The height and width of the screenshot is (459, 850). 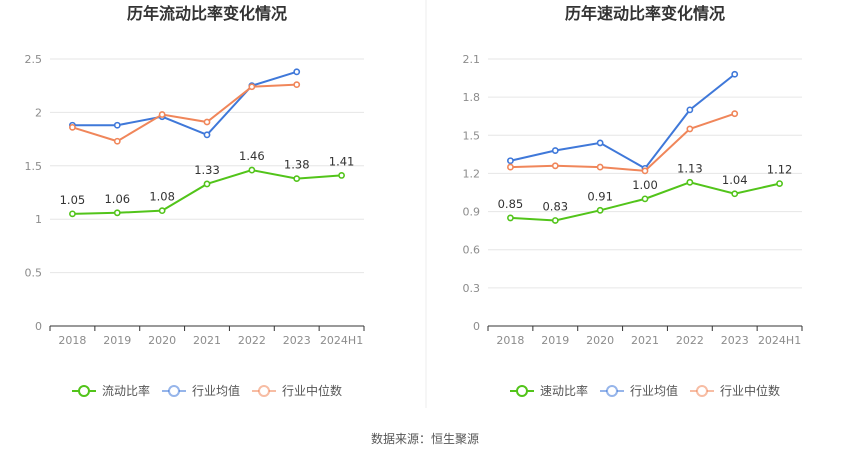 I want to click on data-label: 0.91, so click(x=600, y=196).